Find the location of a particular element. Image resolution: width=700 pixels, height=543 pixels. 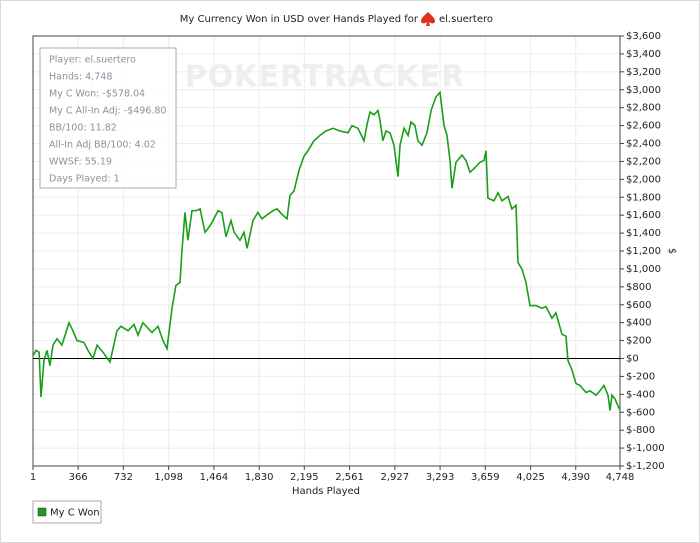

info-line: Days Played: 1 is located at coordinates (84, 179).